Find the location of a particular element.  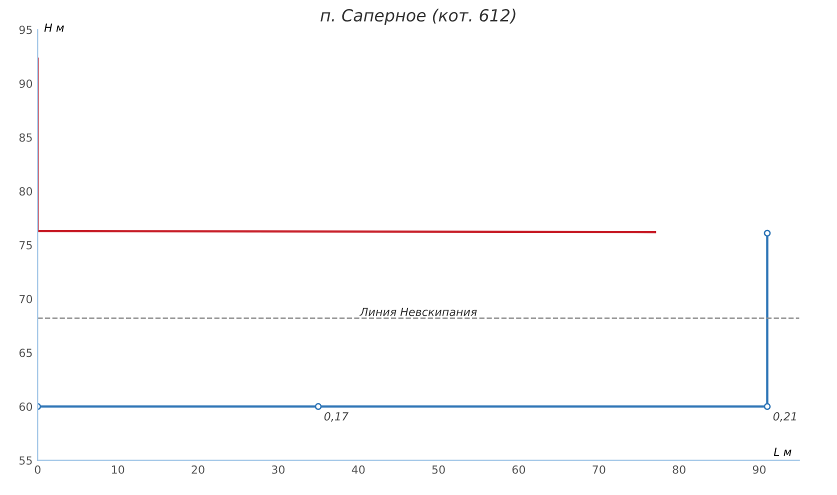

ref-line-label: Линия Невскипания is located at coordinates (418, 312).